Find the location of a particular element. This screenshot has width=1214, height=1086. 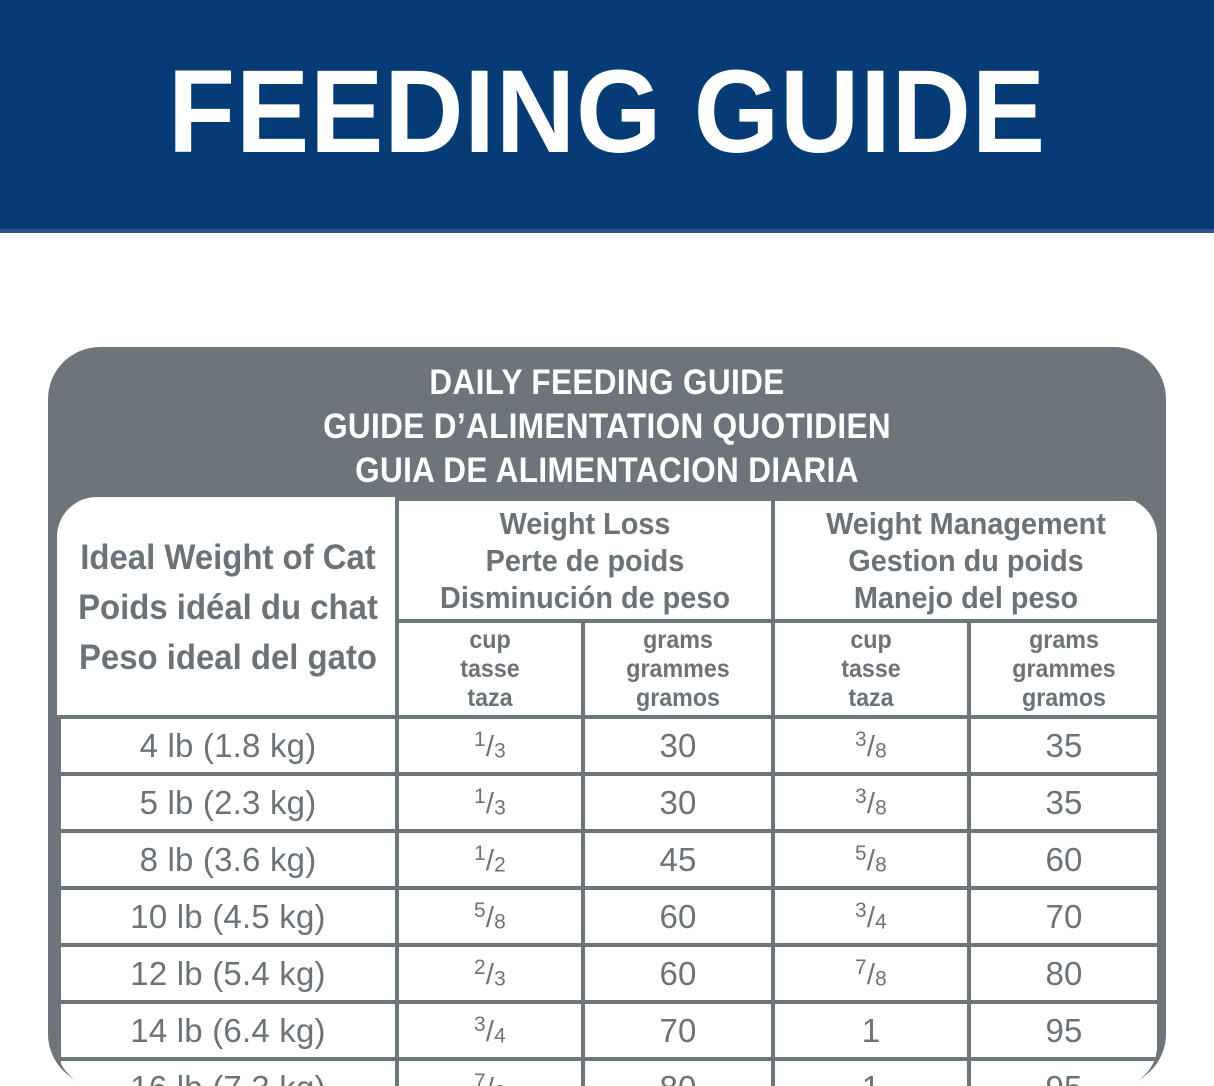

header-unit-wl-grams-en: grams is located at coordinates (678, 639).